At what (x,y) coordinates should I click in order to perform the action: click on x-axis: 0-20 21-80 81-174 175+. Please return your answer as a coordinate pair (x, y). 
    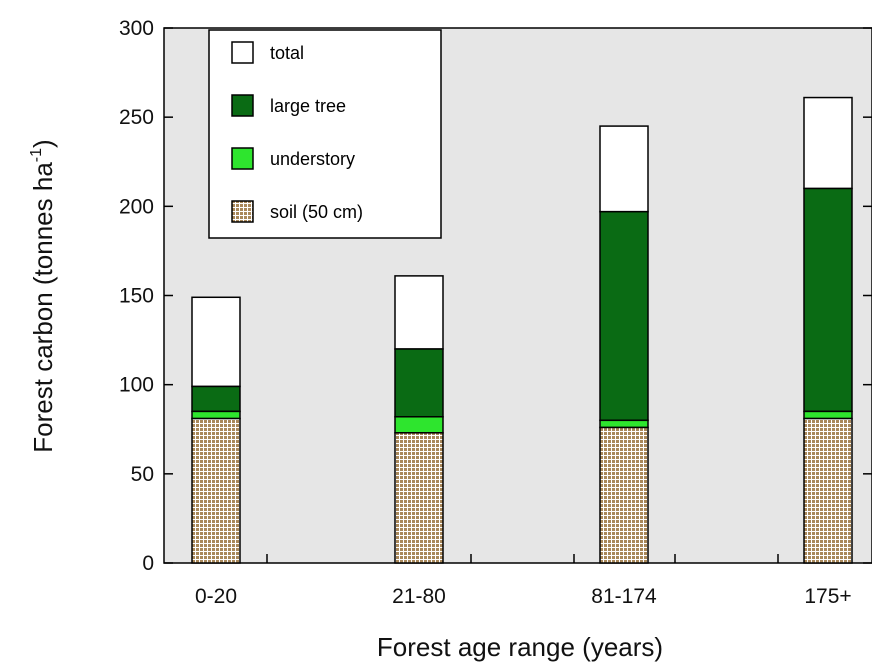
    Looking at the image, I should click on (523, 581).